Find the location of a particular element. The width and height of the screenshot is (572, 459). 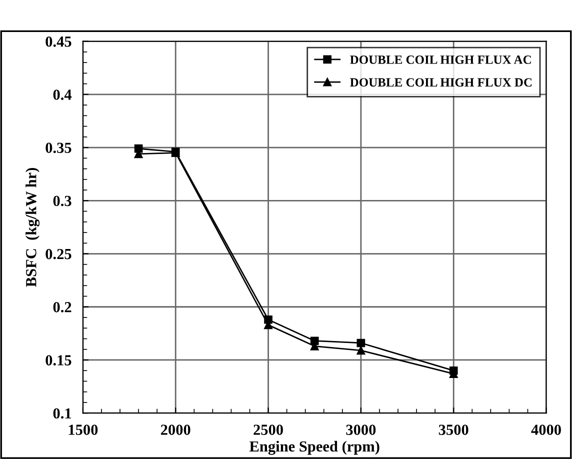

y-tick-label: 0.2 is located at coordinates (62, 307).